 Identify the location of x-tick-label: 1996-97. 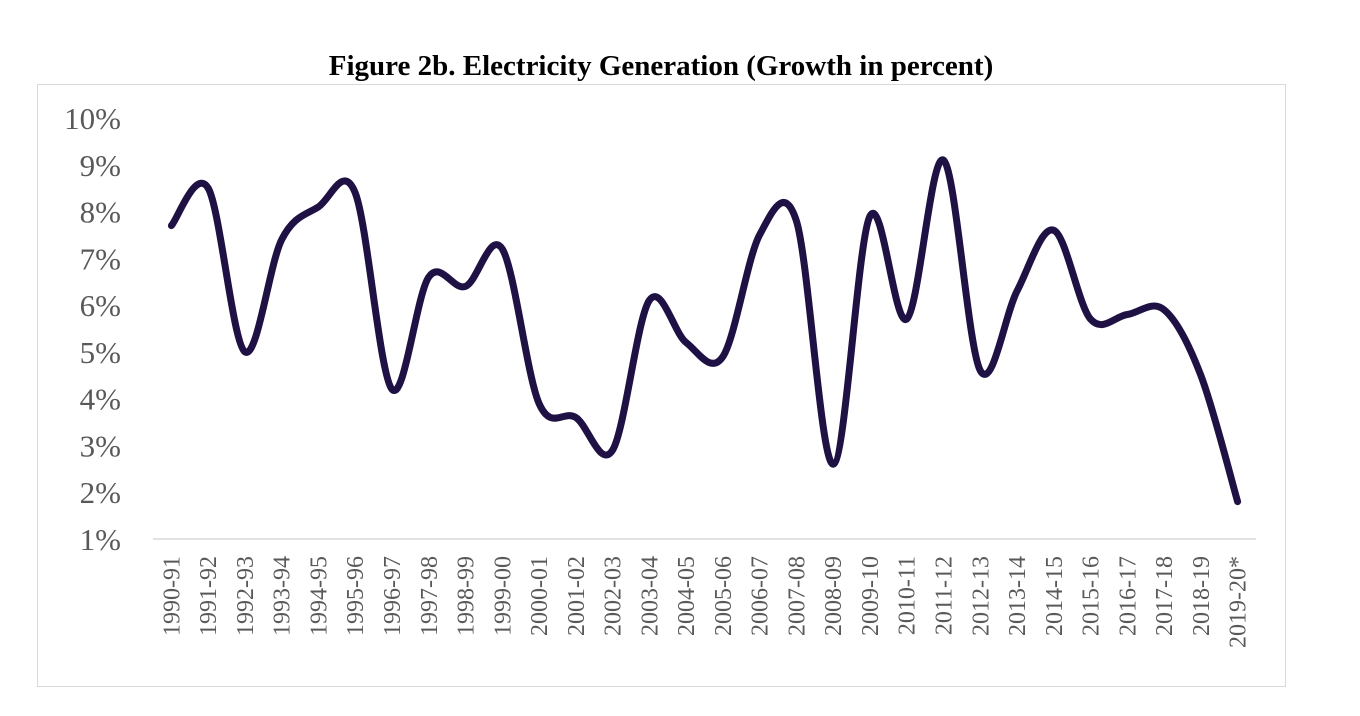
(393, 596).